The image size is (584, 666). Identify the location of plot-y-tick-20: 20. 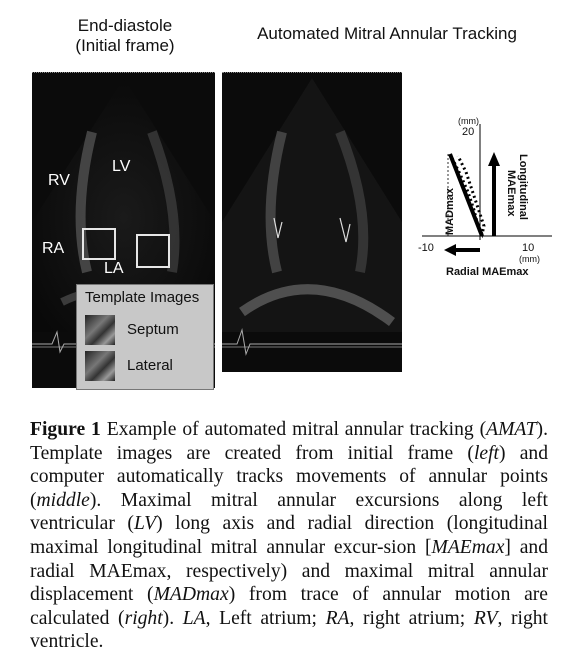
(468, 132).